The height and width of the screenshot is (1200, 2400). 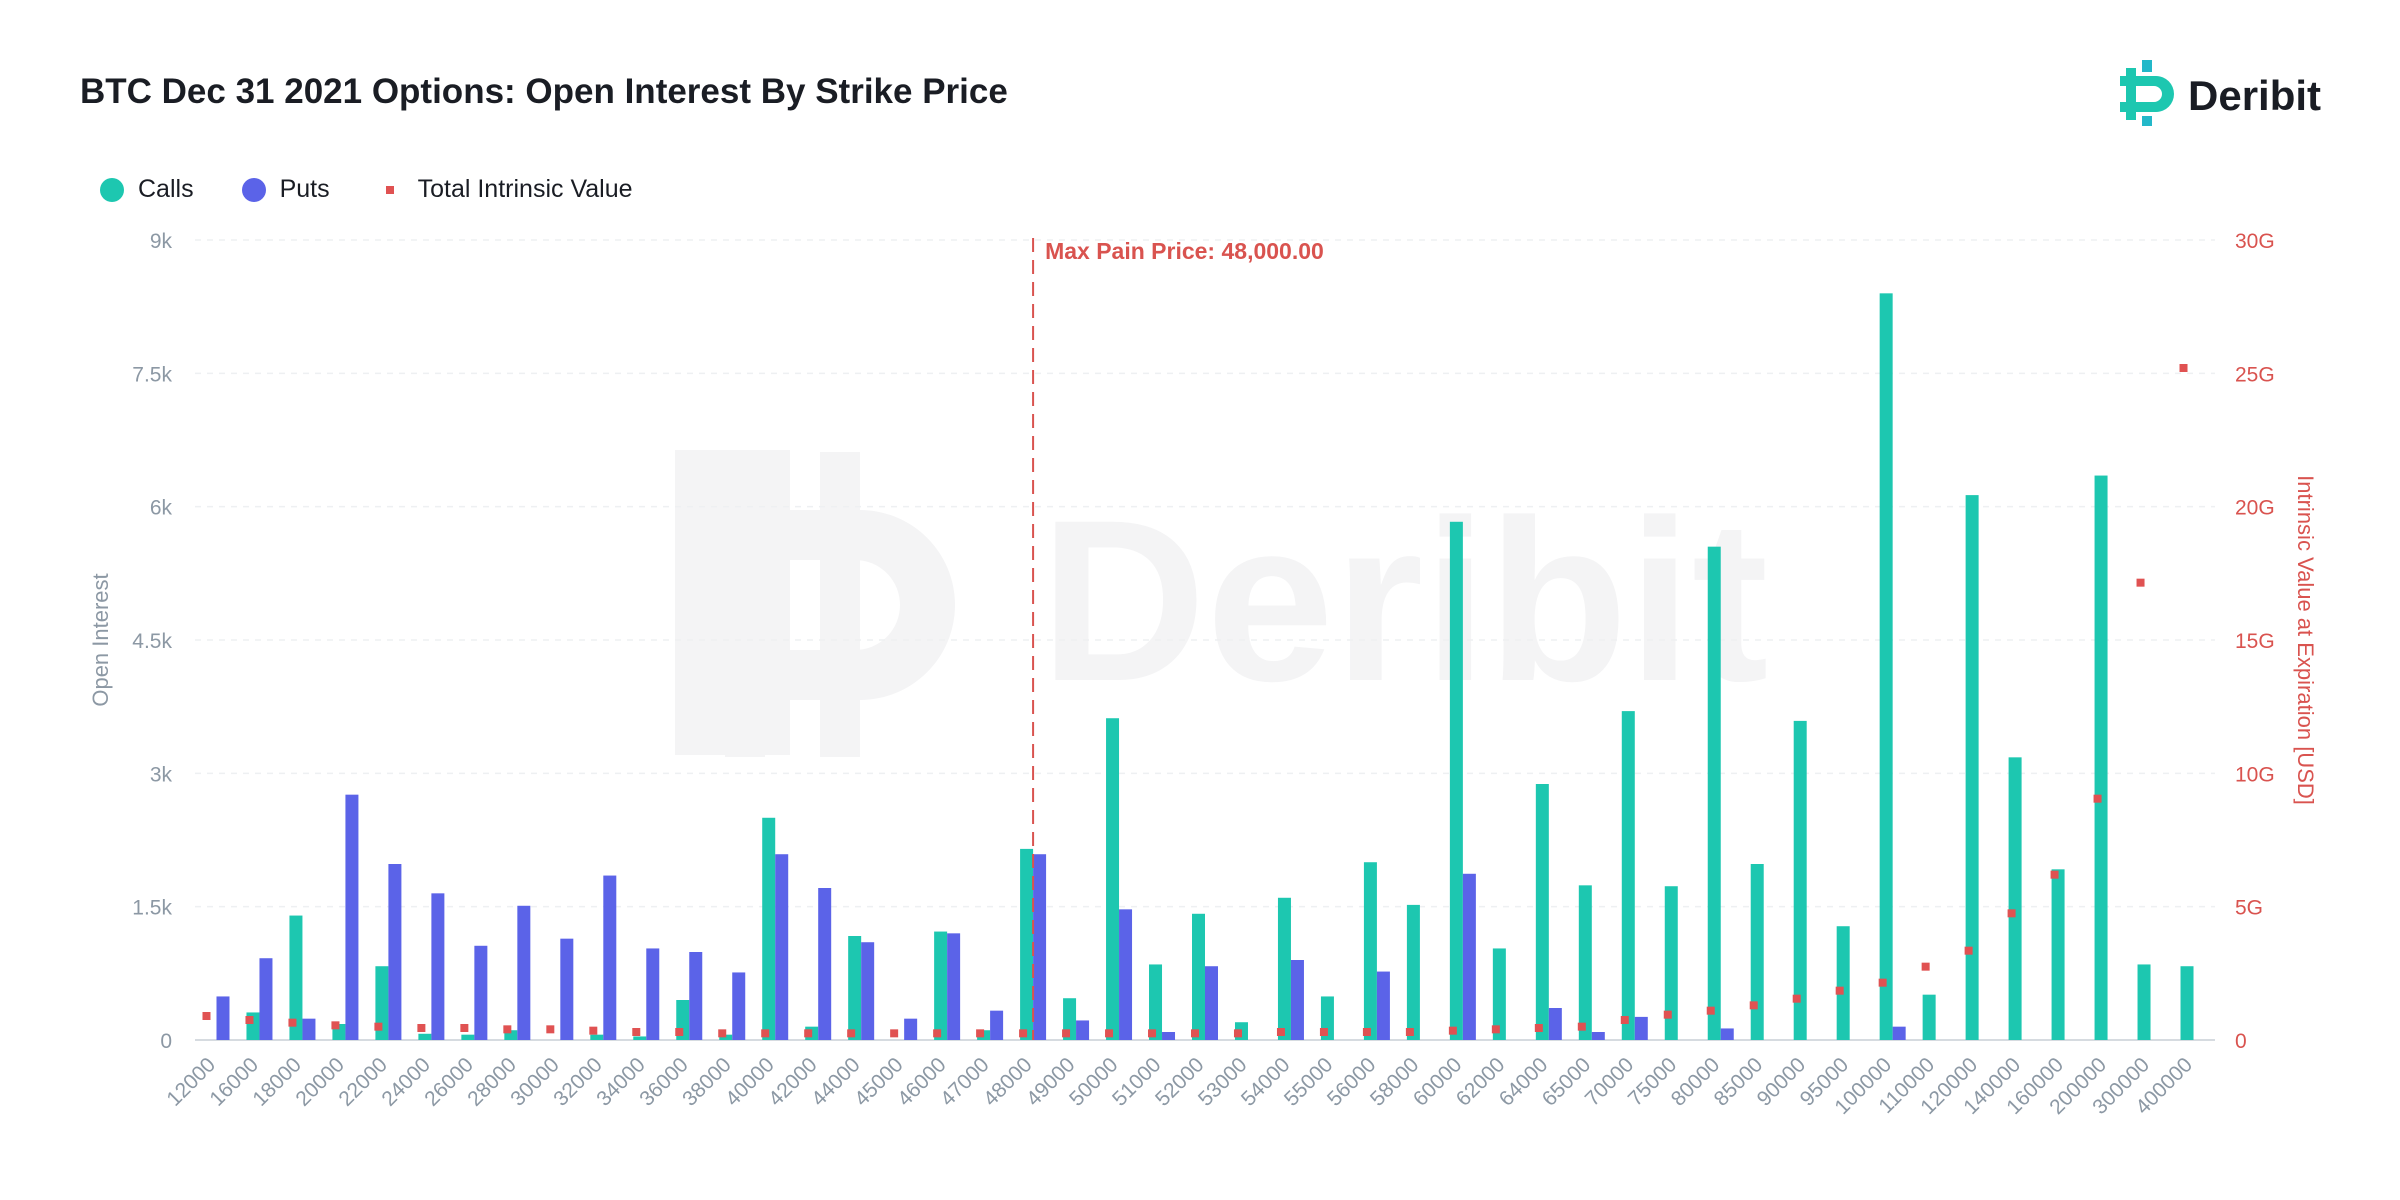 What do you see at coordinates (1094, 1082) in the screenshot?
I see `x-tick-label: 50000` at bounding box center [1094, 1082].